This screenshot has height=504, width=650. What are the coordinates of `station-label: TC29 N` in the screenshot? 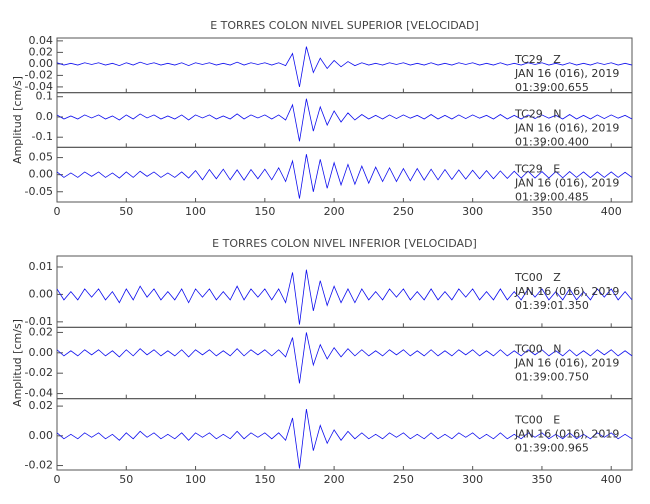 It's located at (537, 114).